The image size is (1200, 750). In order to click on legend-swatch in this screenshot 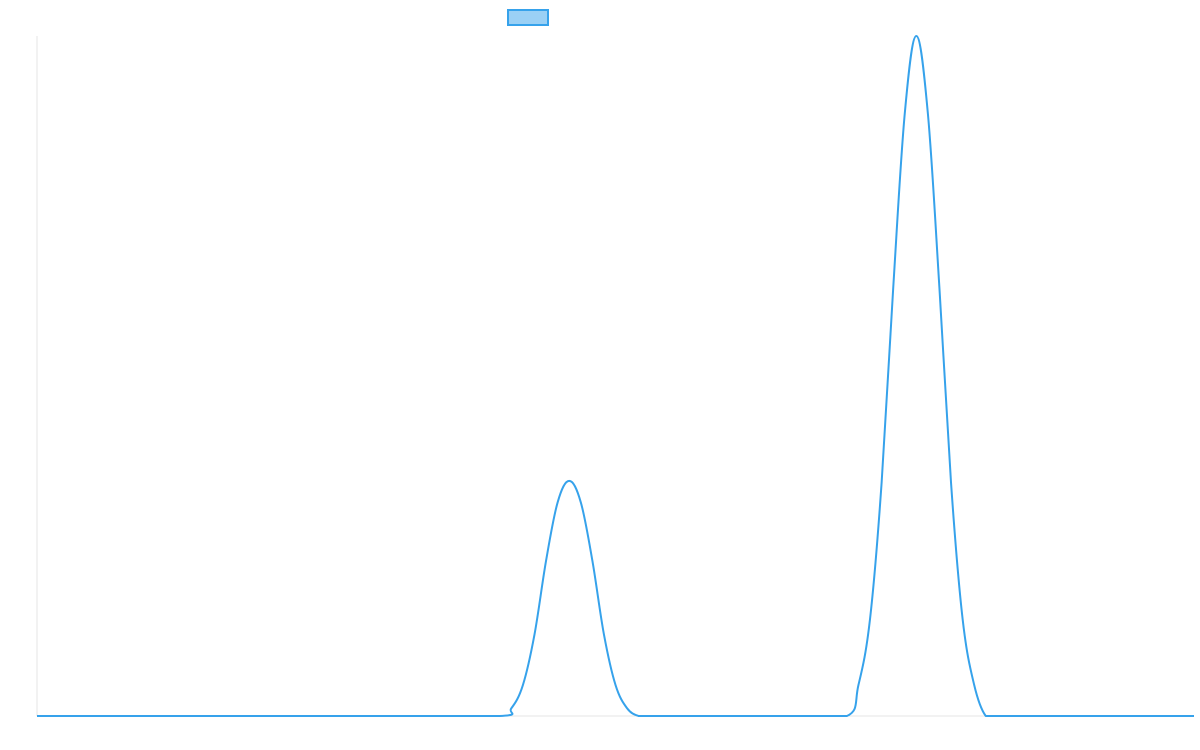, I will do `click(528, 17)`.